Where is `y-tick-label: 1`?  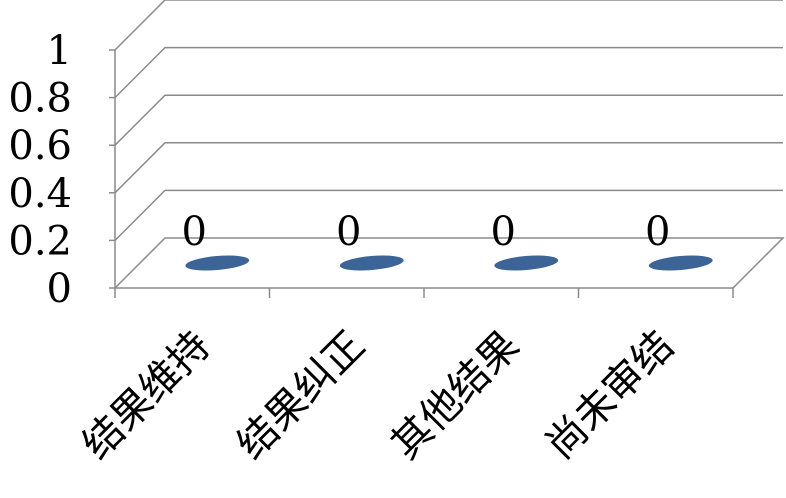
y-tick-label: 1 is located at coordinates (59, 51).